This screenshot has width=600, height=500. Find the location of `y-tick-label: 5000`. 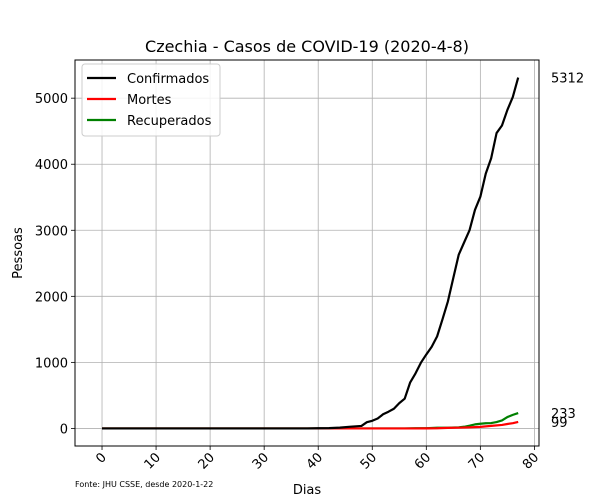

y-tick-label: 5000 is located at coordinates (51, 99).